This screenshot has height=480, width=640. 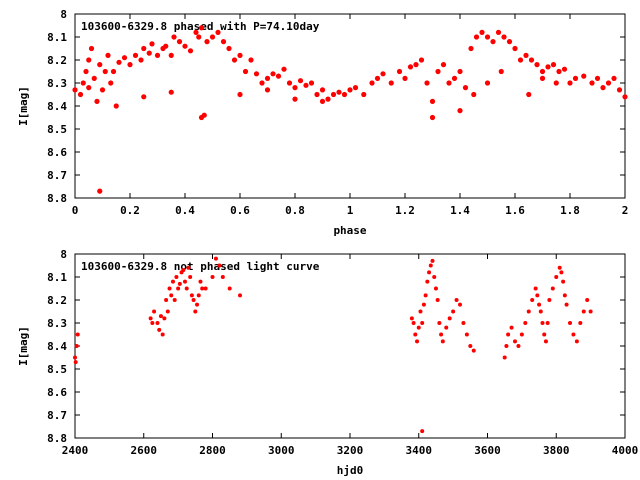 I want to click on y-tick-label: 8.6, so click(x=57, y=152).